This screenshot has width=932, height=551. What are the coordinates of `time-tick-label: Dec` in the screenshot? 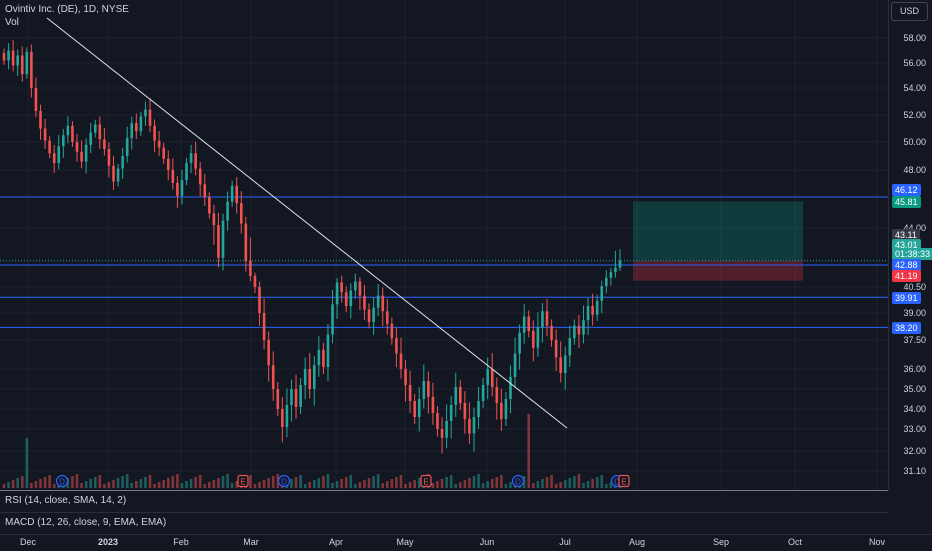 It's located at (28, 542).